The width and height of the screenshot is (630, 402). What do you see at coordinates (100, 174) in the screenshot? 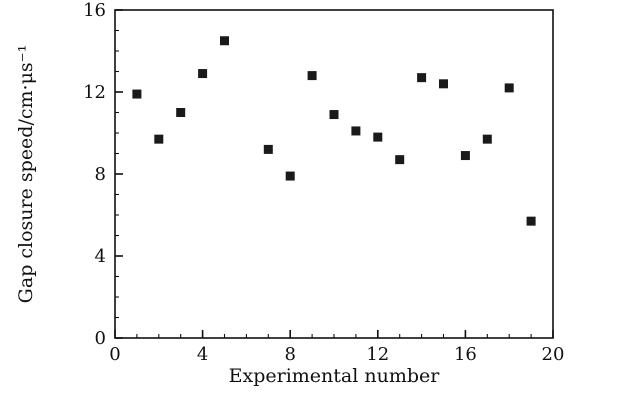
I see `y-tick-label: 8` at bounding box center [100, 174].